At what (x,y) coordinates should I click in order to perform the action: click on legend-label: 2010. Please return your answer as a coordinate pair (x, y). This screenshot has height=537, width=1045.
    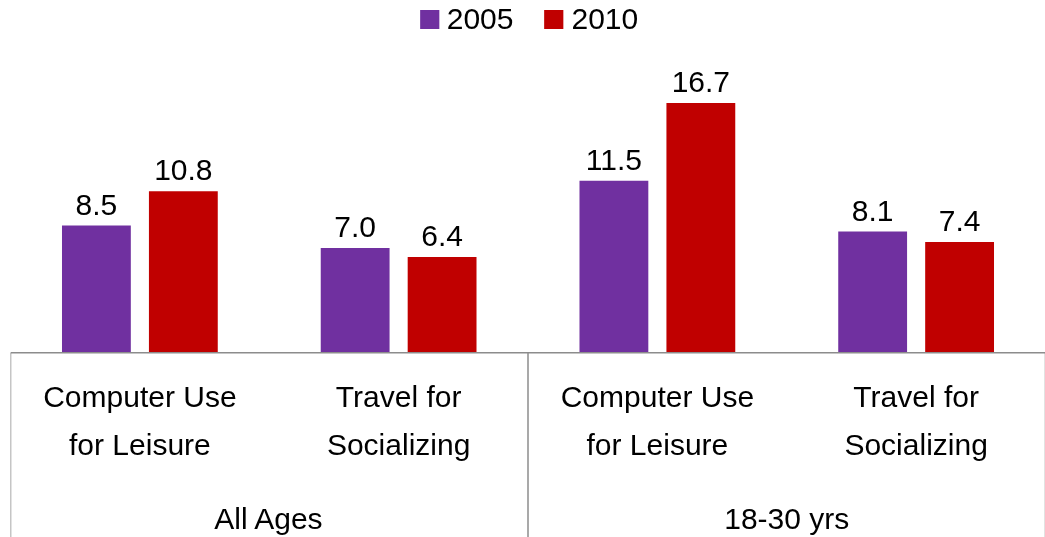
    Looking at the image, I should click on (605, 19).